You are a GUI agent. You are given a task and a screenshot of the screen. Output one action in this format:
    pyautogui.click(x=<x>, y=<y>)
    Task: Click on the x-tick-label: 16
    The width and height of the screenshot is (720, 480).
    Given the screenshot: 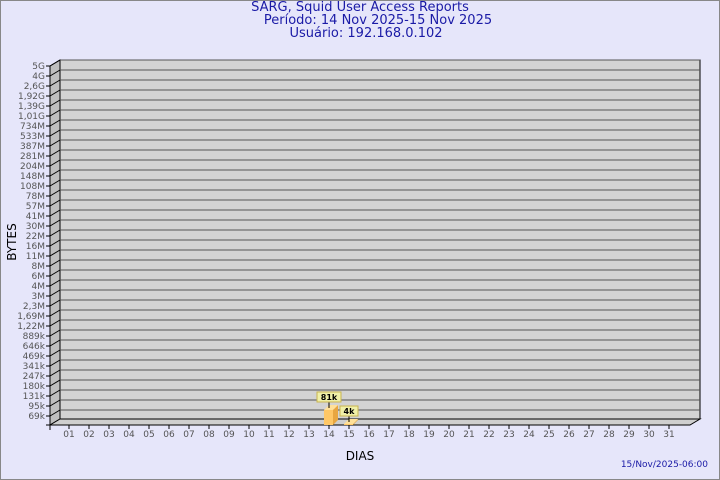 What is the action you would take?
    pyautogui.click(x=369, y=435)
    